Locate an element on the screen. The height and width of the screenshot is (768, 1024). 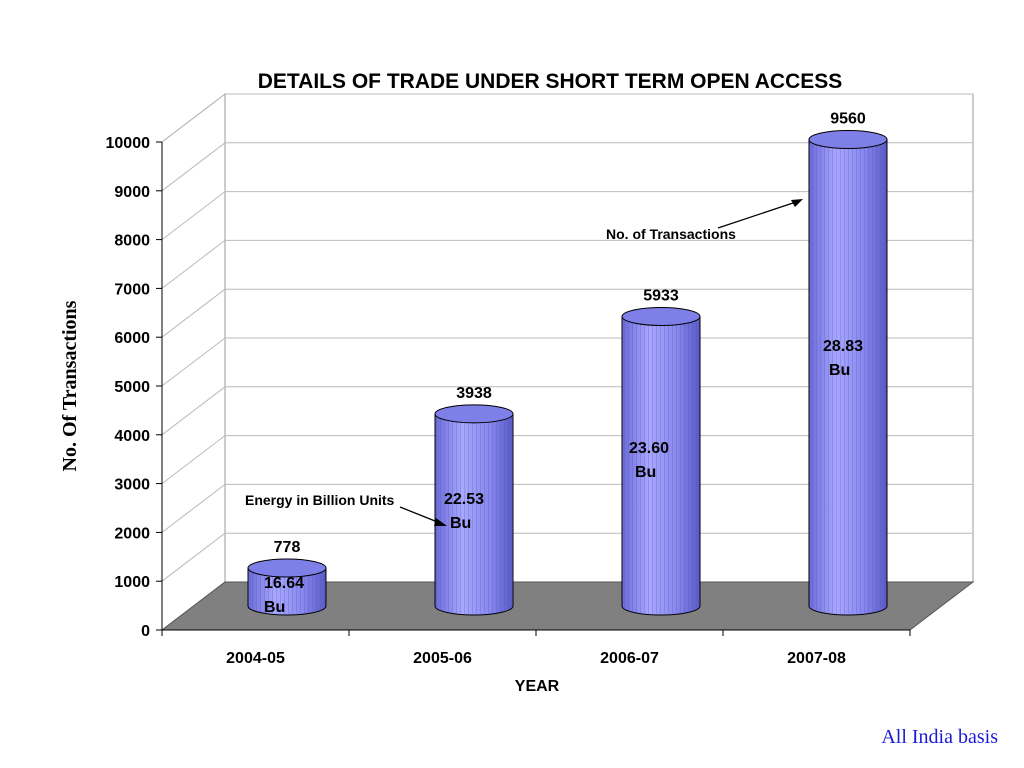
y-tick-label: 1000 is located at coordinates (132, 582).